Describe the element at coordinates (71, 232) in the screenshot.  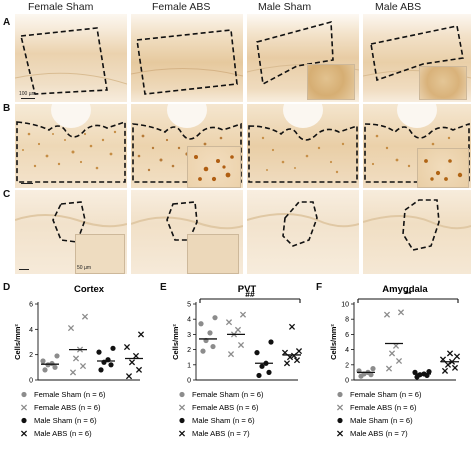
I see `micrograph-c-female-sham: 50 µm` at that location.